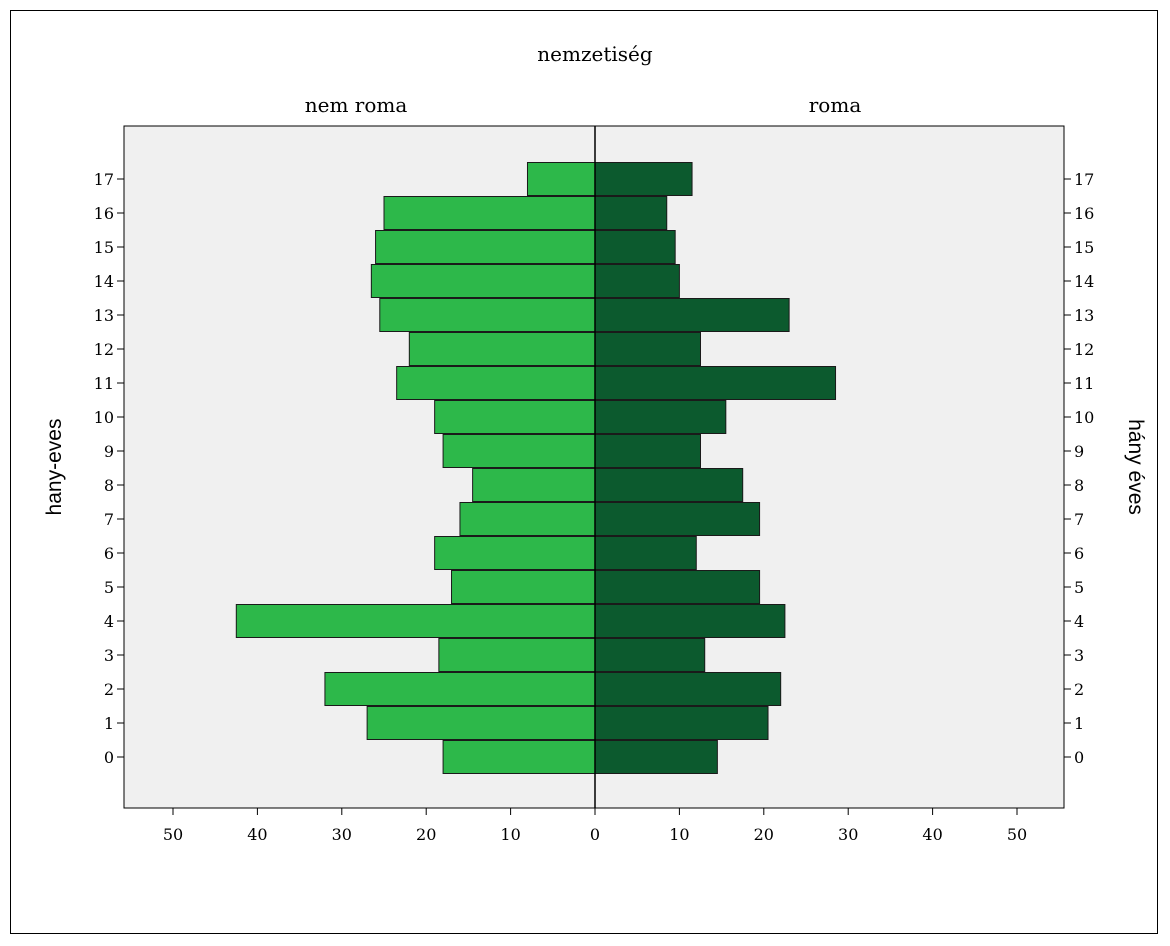  What do you see at coordinates (1084, 213) in the screenshot?
I see `y-tick-label-right-16: 16` at bounding box center [1084, 213].